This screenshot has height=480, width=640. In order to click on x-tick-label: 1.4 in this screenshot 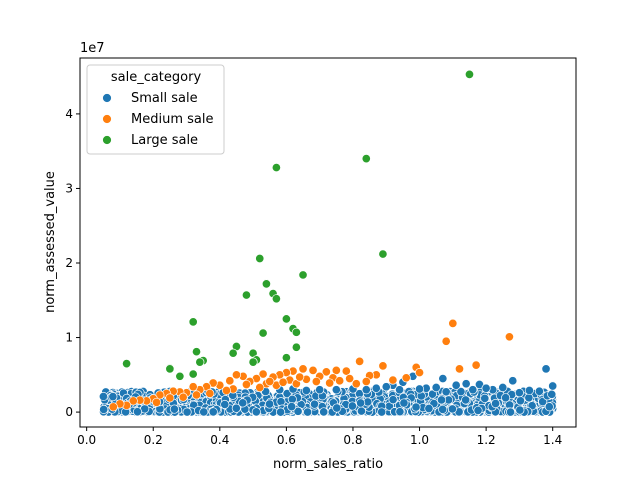, I will do `click(552, 440)`.